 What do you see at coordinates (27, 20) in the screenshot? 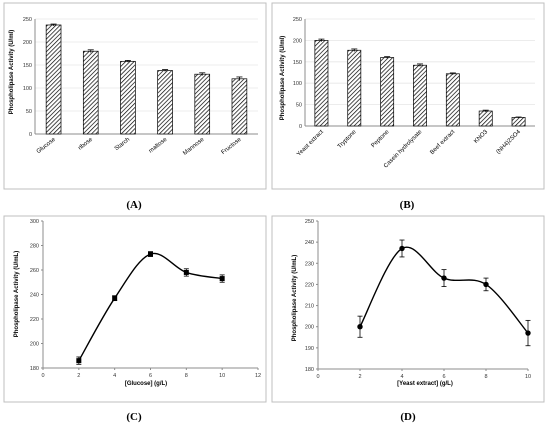
I see `panel-a-y-tick-label: 250` at bounding box center [27, 20].